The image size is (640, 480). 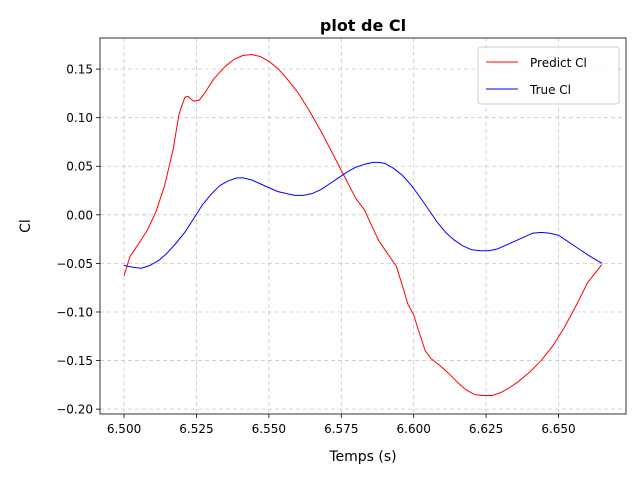 I want to click on x-axis-label: Temps (s), so click(x=362, y=457).